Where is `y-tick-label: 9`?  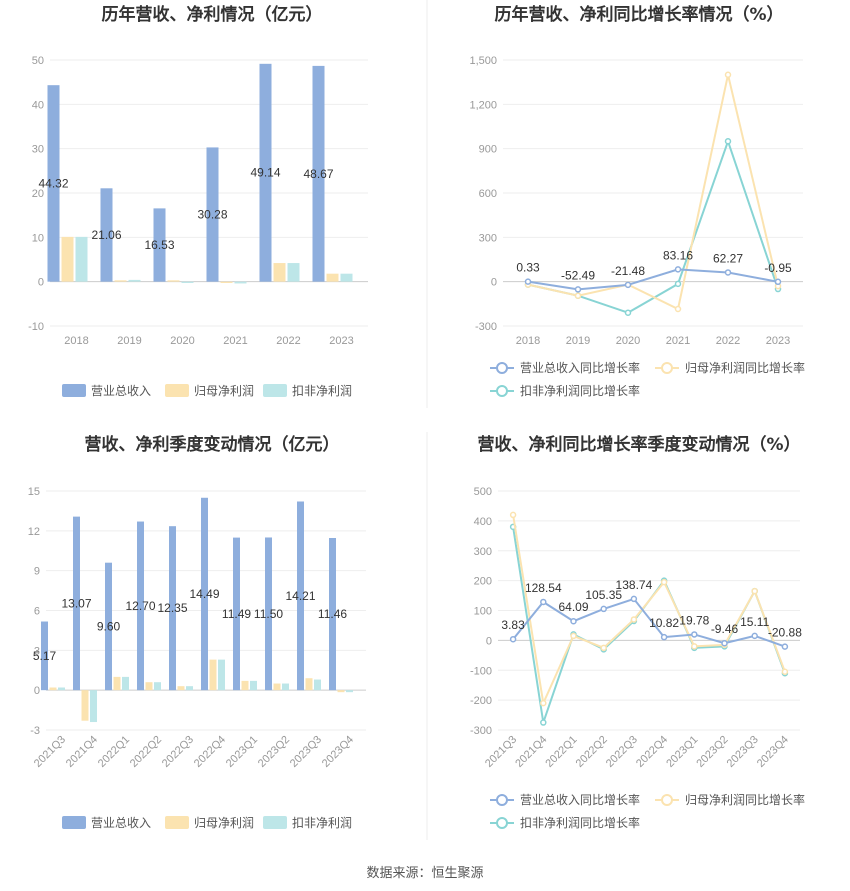 y-tick-label: 9 is located at coordinates (37, 572).